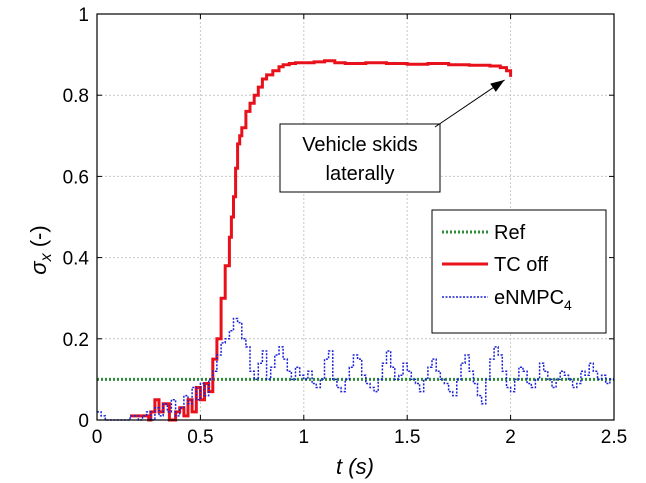 The image size is (646, 483). I want to click on x-tick-label: 2, so click(510, 437).